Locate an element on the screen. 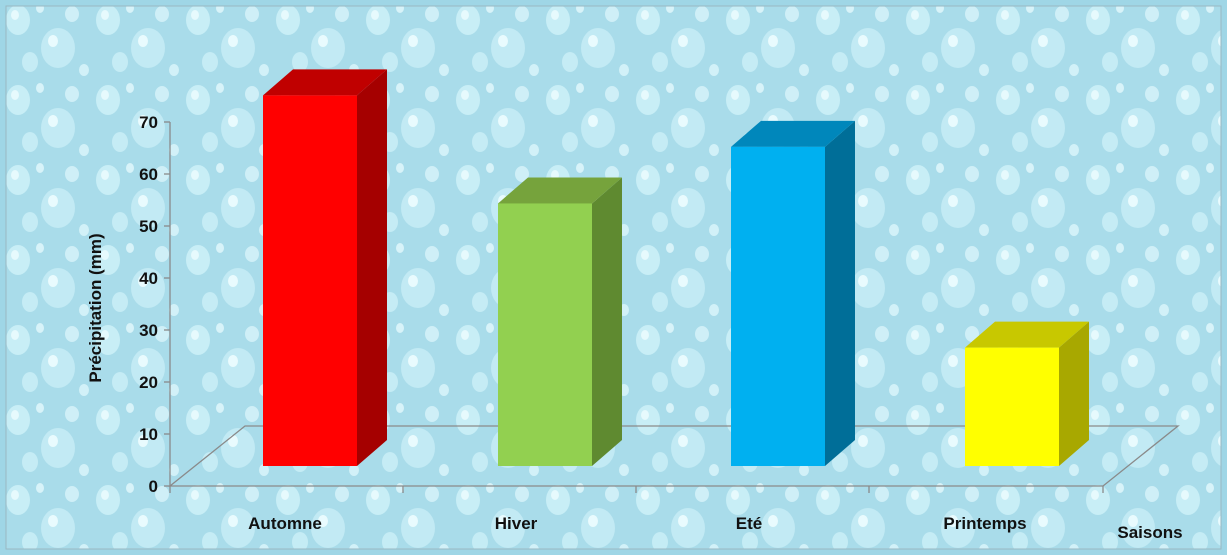 The width and height of the screenshot is (1227, 555). bar-hiver is located at coordinates (560, 321).